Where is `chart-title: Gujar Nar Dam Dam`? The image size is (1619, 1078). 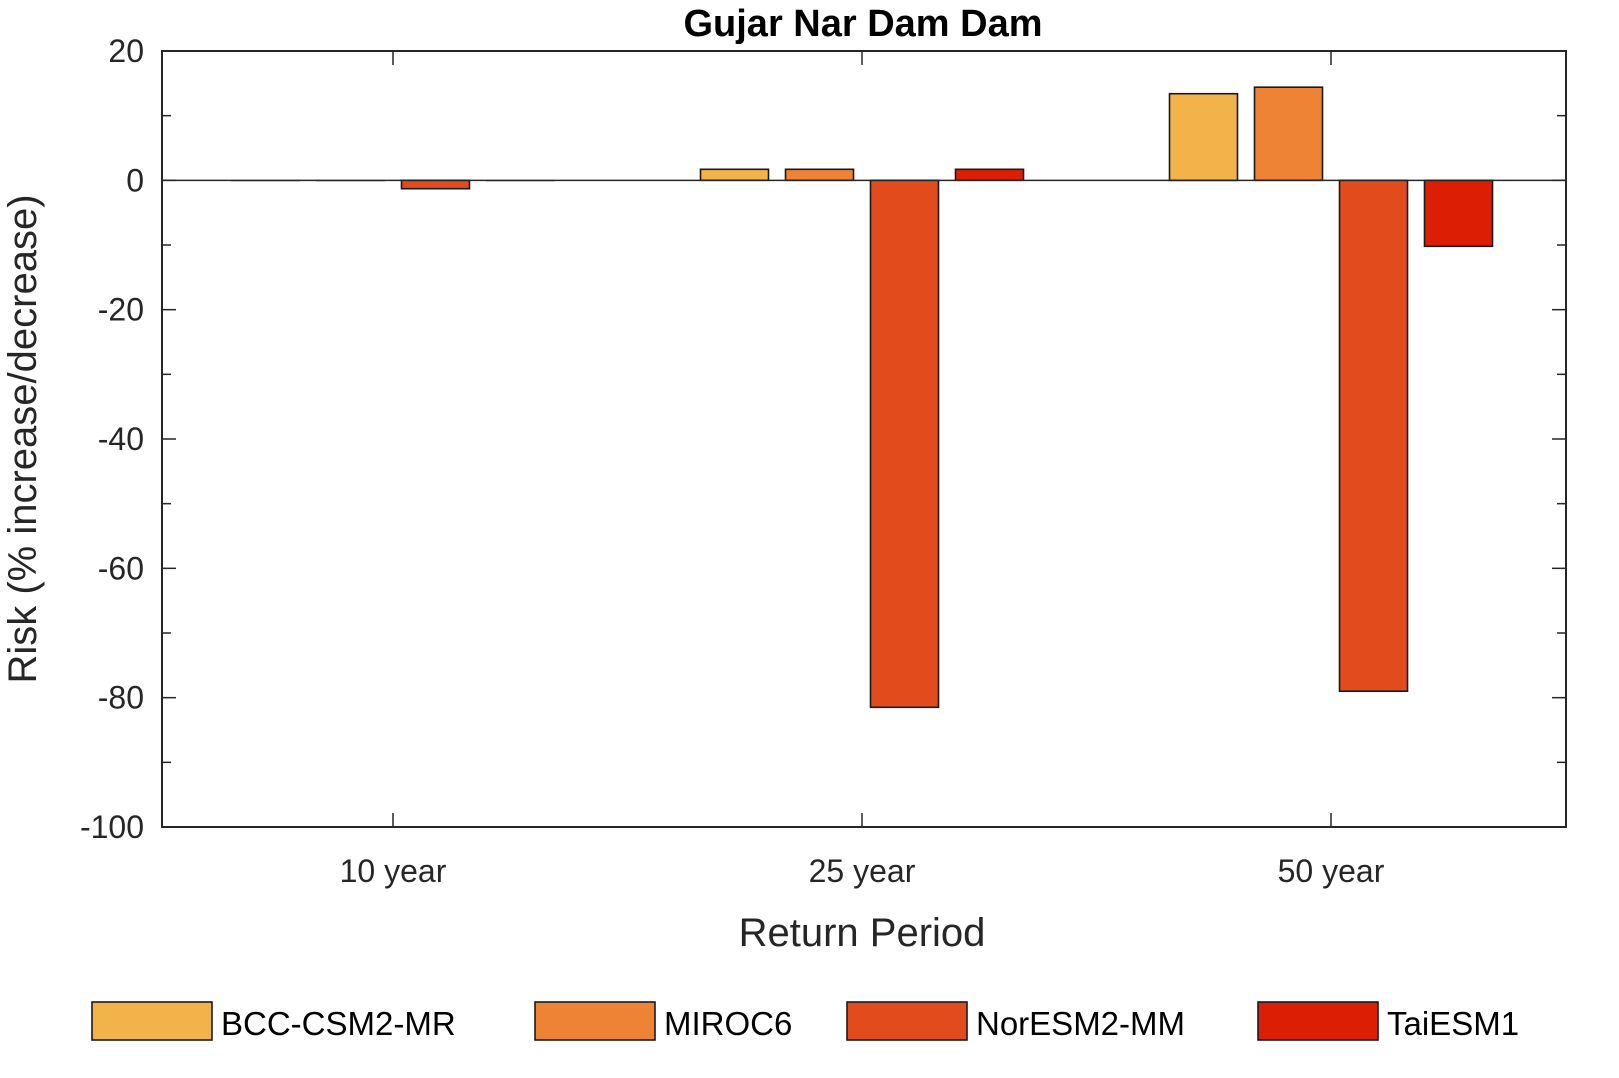
chart-title: Gujar Nar Dam Dam is located at coordinates (862, 24).